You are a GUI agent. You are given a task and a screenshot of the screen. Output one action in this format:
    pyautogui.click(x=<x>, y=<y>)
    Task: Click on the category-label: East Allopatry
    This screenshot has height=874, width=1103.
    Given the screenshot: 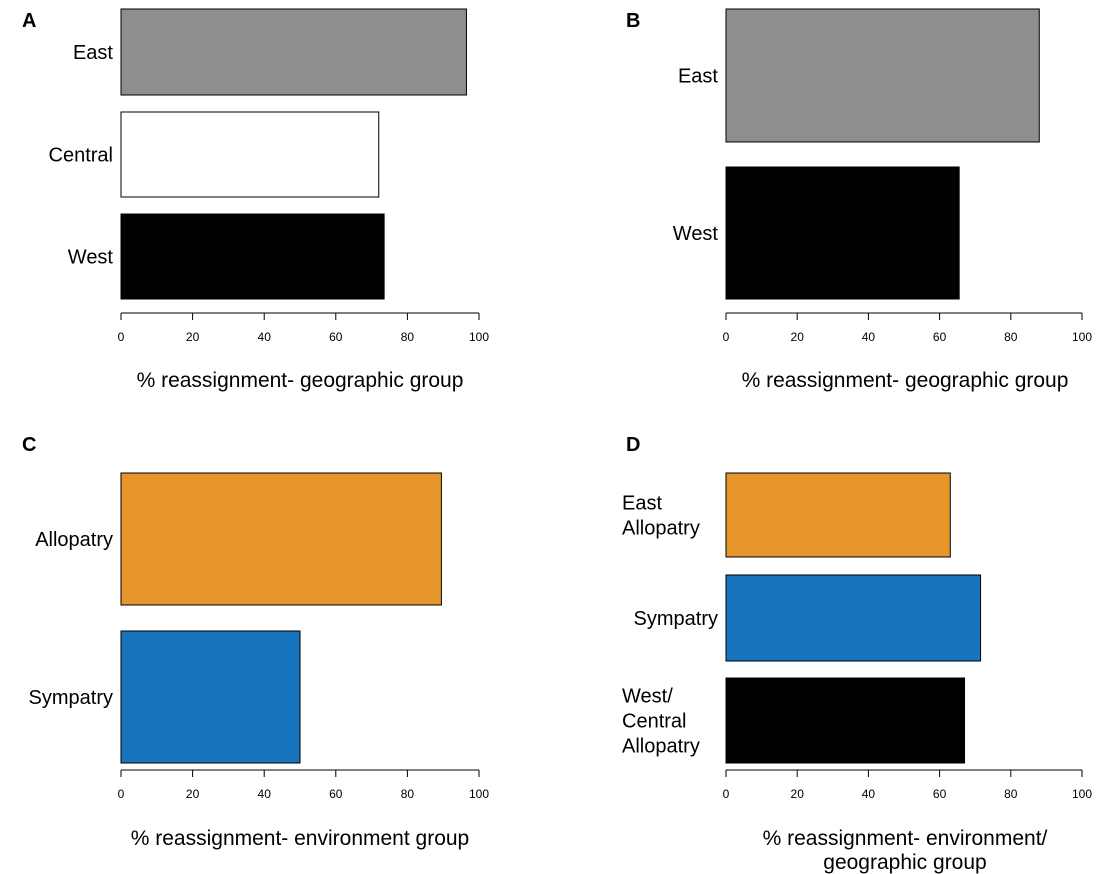 What is the action you would take?
    pyautogui.click(x=661, y=516)
    